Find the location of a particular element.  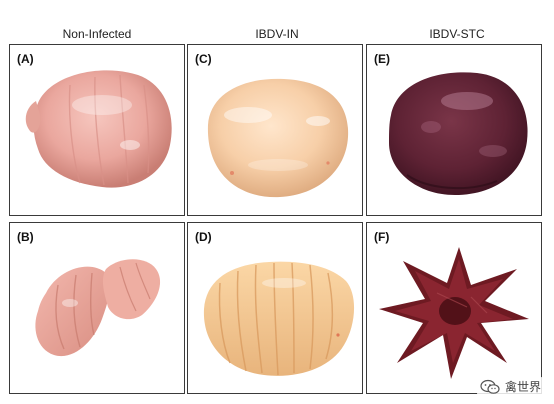

panel-f: (F) is located at coordinates (454, 308).